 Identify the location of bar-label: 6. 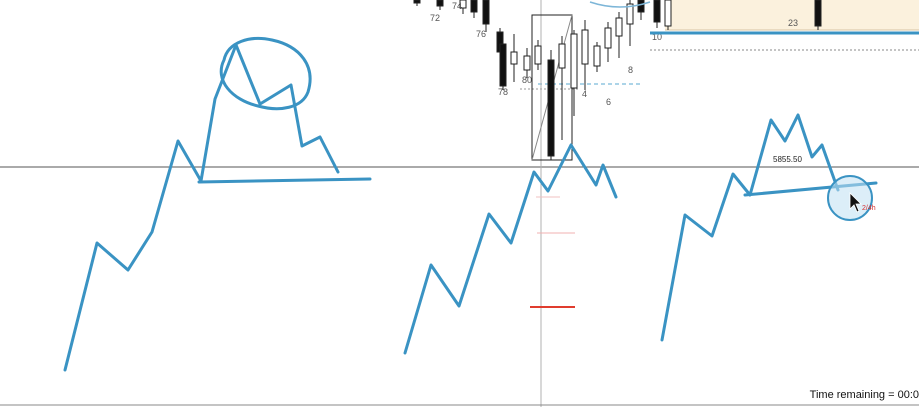
(608, 102).